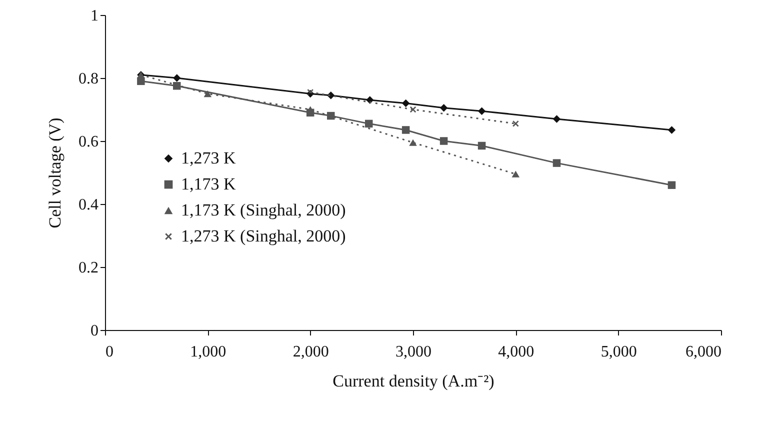 This screenshot has height=433, width=769. I want to click on x-tick-label: 2,000, so click(310, 352).